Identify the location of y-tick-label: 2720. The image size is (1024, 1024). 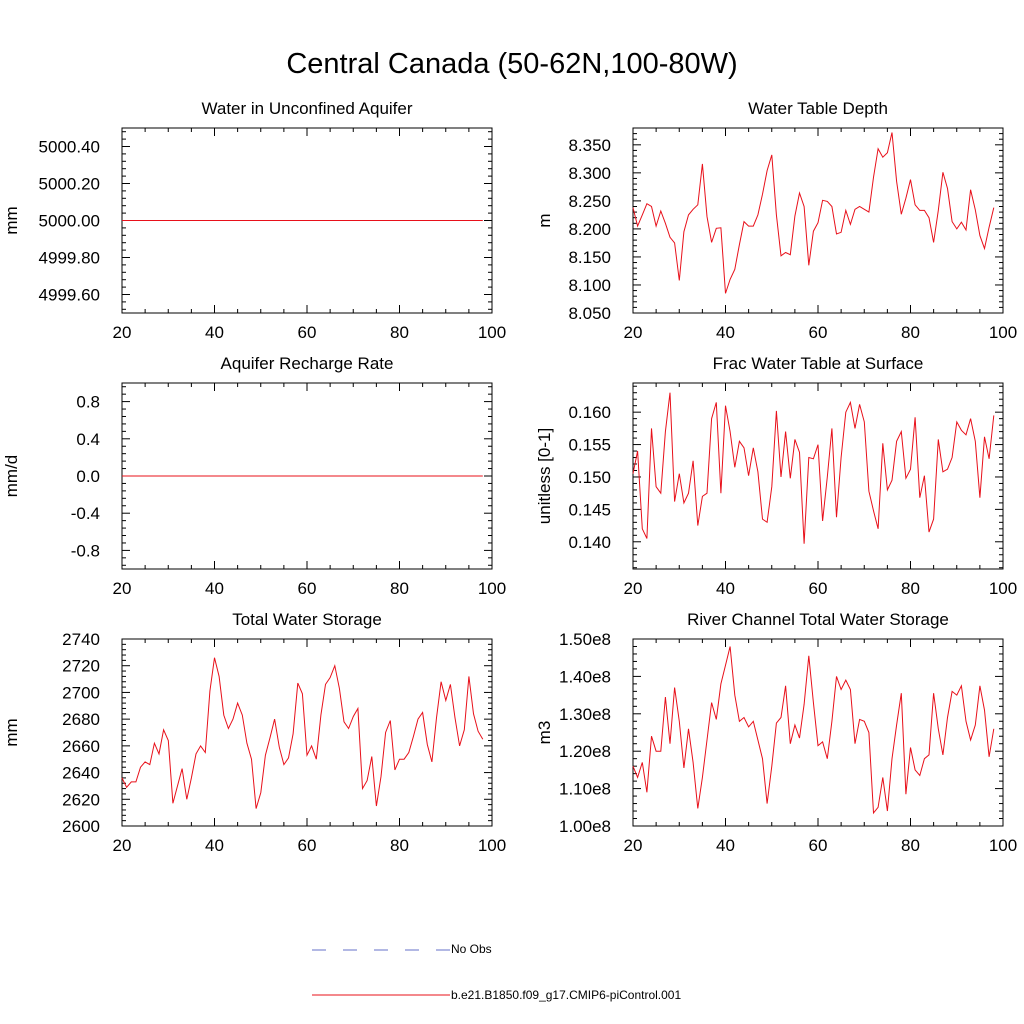
(81, 666).